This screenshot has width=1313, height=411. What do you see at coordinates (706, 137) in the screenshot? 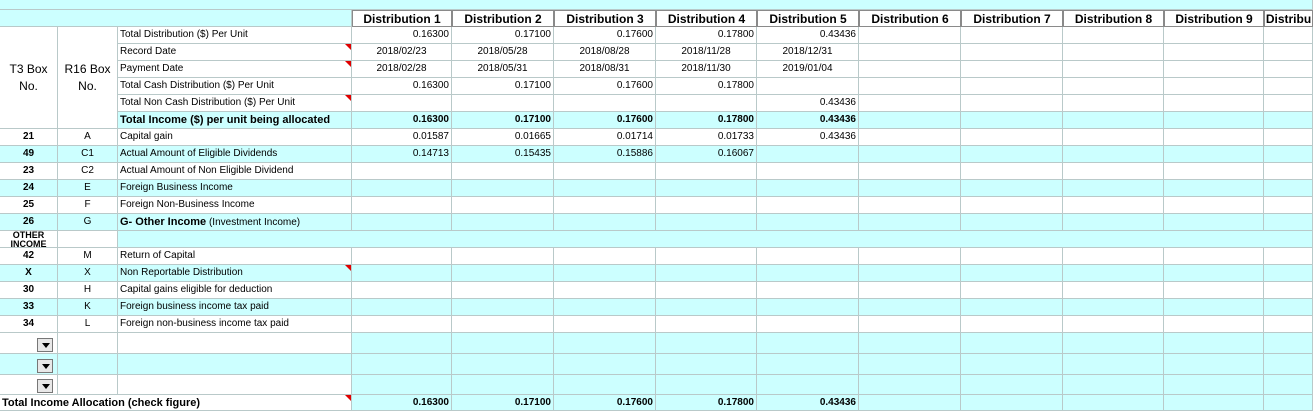
I see `allocation-cell: 0.01733` at bounding box center [706, 137].